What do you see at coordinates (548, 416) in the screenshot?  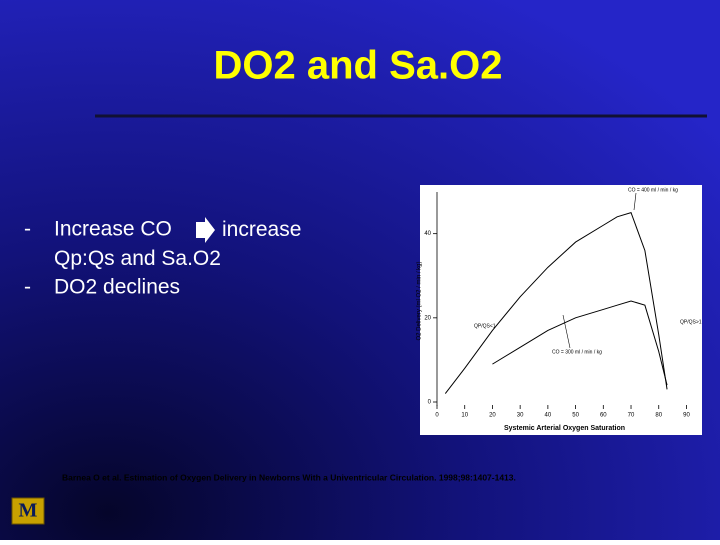 I see `x-tick-label: 40` at bounding box center [548, 416].